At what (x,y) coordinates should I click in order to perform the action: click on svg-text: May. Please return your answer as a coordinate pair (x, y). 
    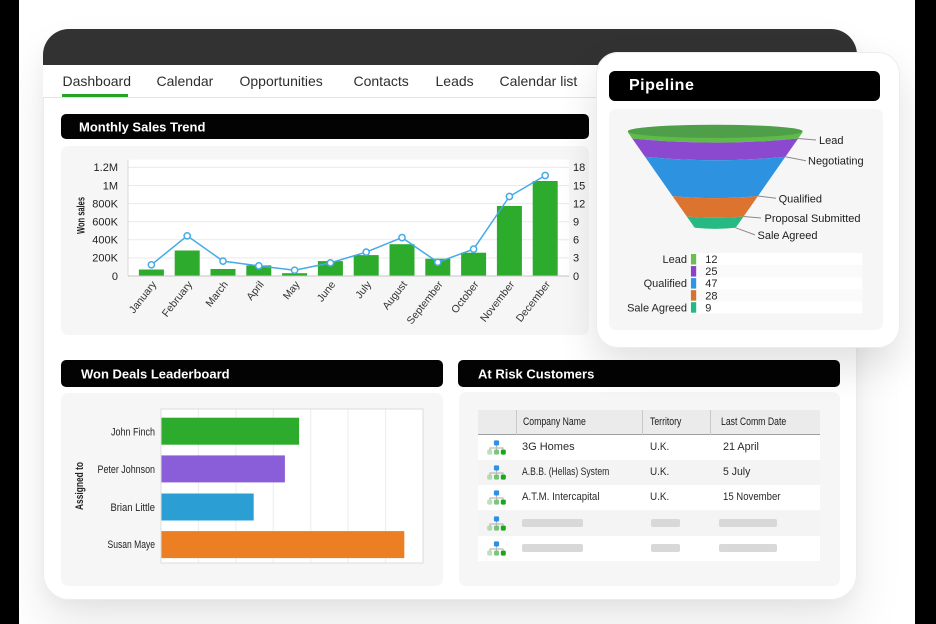
    Looking at the image, I should click on (292, 290).